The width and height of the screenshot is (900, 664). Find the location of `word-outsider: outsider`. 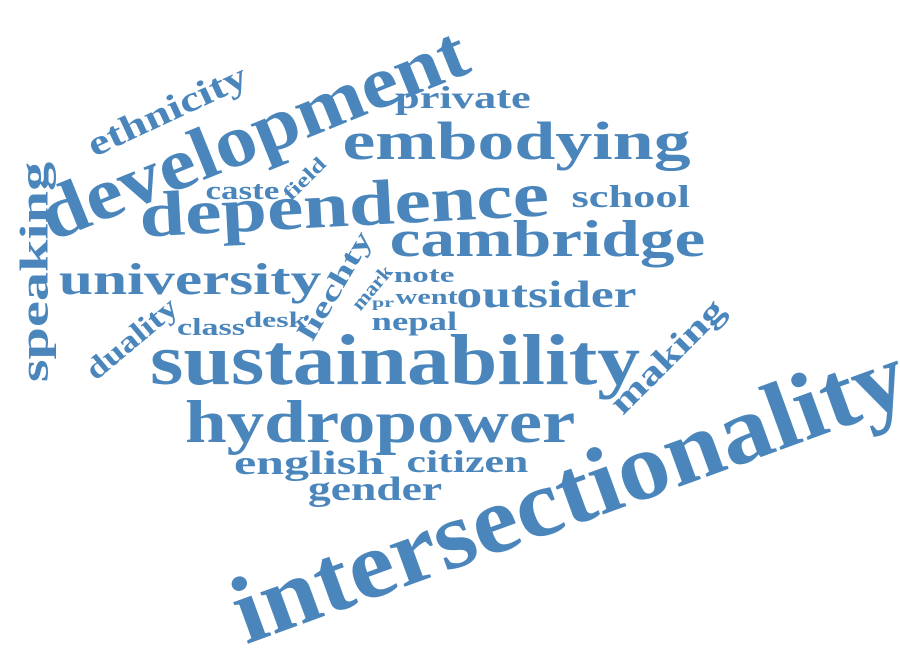

word-outsider: outsider is located at coordinates (546, 295).